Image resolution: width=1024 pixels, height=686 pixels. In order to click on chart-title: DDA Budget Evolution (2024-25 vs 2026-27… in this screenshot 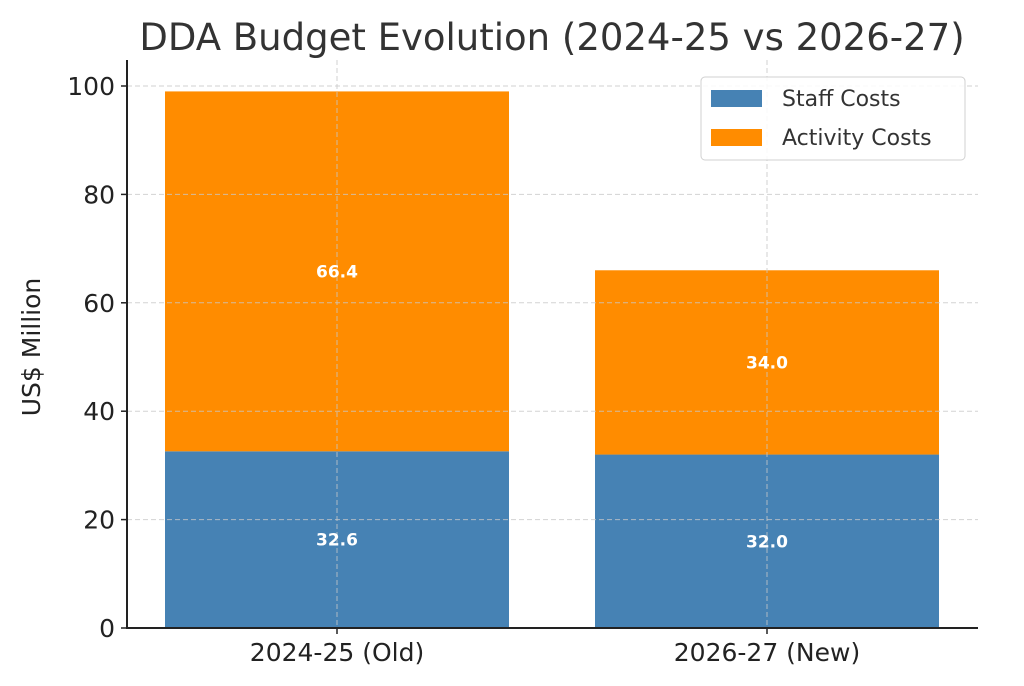, I will do `click(551, 37)`.